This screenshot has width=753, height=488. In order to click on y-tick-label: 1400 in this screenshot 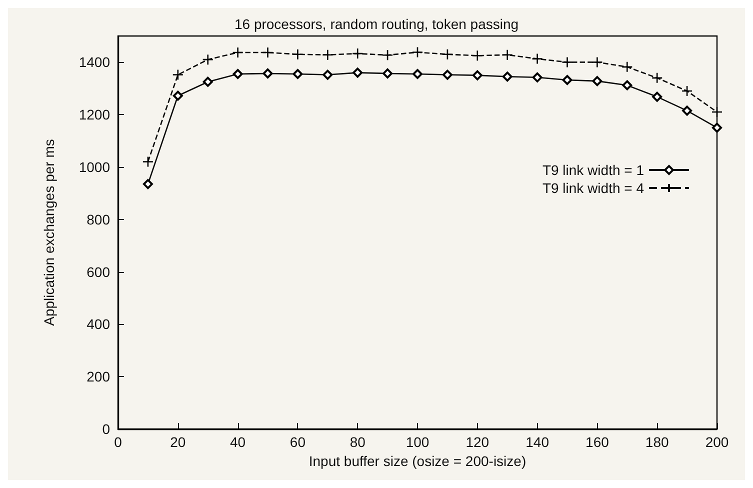, I will do `click(94, 62)`.